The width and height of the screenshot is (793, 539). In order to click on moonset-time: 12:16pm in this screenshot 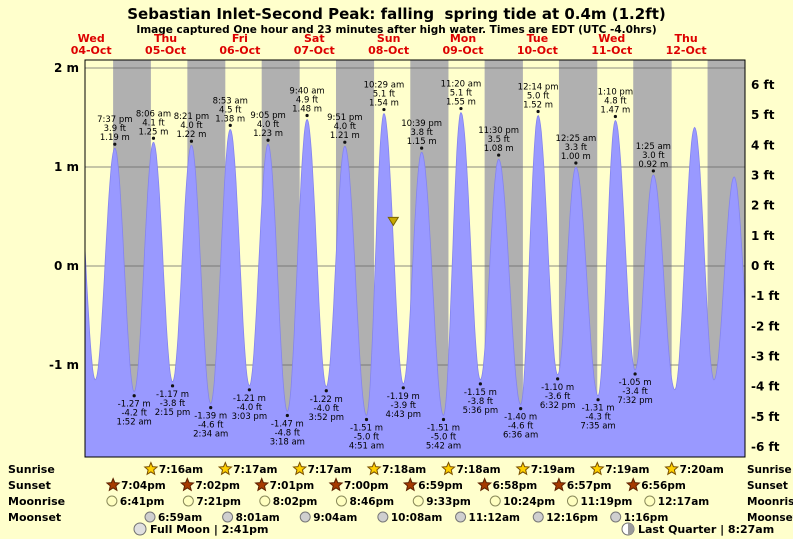, I will do `click(572, 518)`.